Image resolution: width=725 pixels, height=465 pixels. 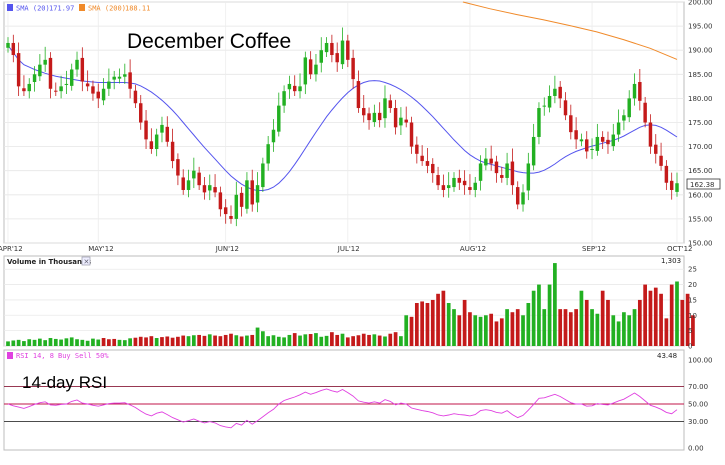 I want to click on price-x-tick-label: APR'12, so click(x=11, y=249).